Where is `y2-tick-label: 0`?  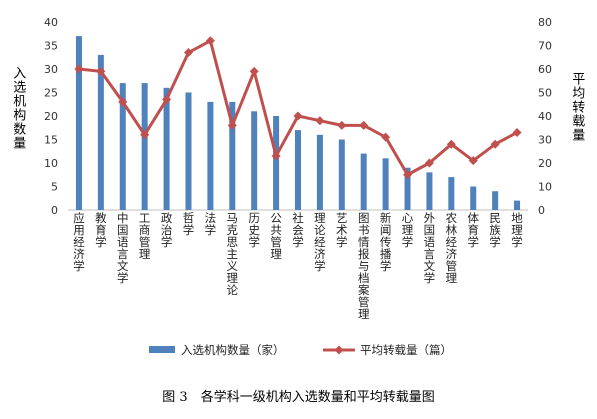
y2-tick-label: 0 is located at coordinates (541, 210).